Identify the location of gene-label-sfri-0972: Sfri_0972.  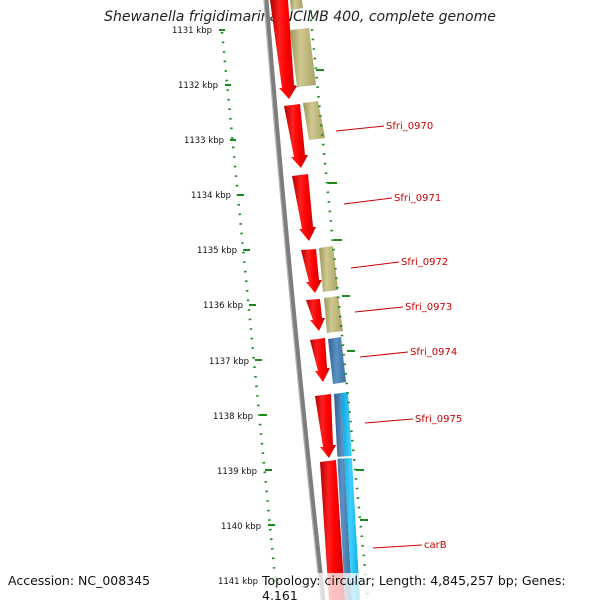
(424, 262).